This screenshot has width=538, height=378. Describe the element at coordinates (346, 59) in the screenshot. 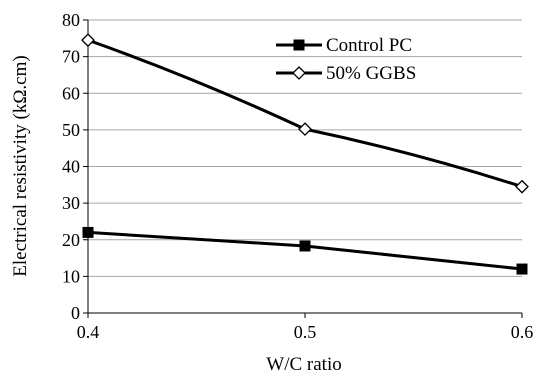

I see `legend: Control PC 50% GGBS` at that location.